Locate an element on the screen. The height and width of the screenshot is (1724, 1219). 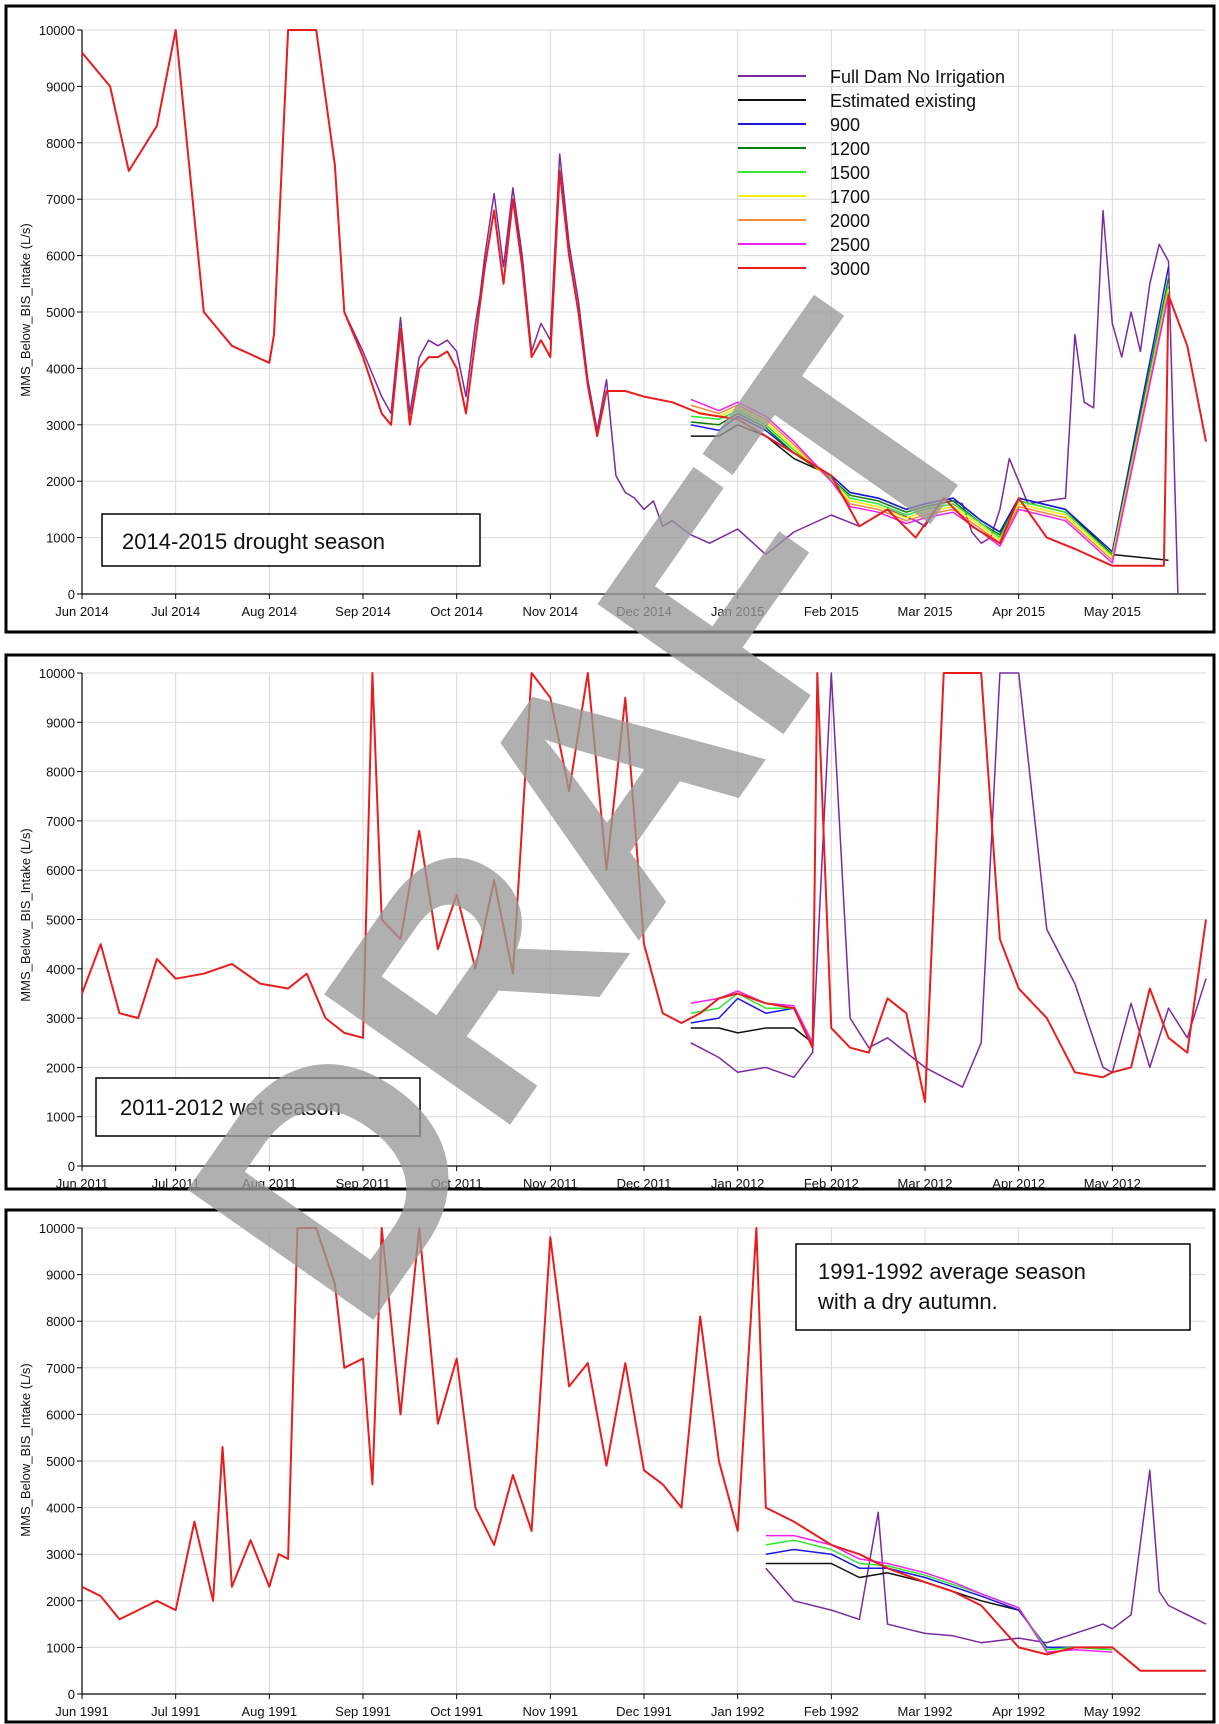
x-tick-label: Sep 1991 is located at coordinates (363, 1711).